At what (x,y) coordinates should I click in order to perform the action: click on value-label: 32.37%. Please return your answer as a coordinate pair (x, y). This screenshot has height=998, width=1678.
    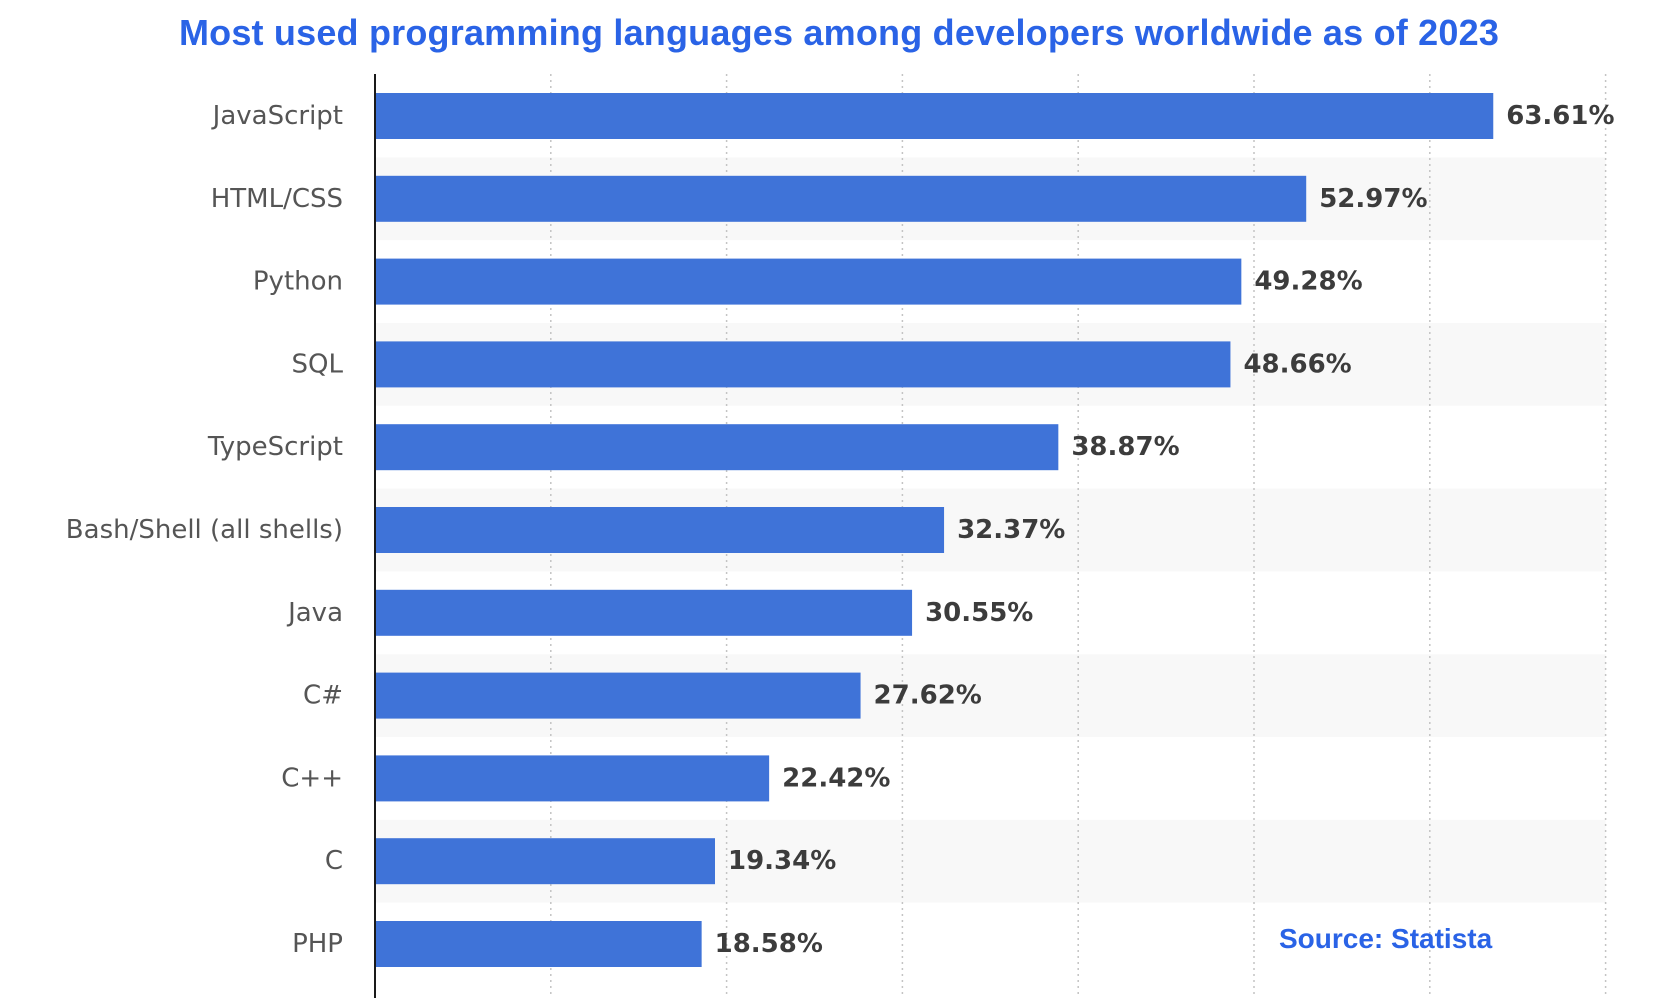
    Looking at the image, I should click on (1011, 530).